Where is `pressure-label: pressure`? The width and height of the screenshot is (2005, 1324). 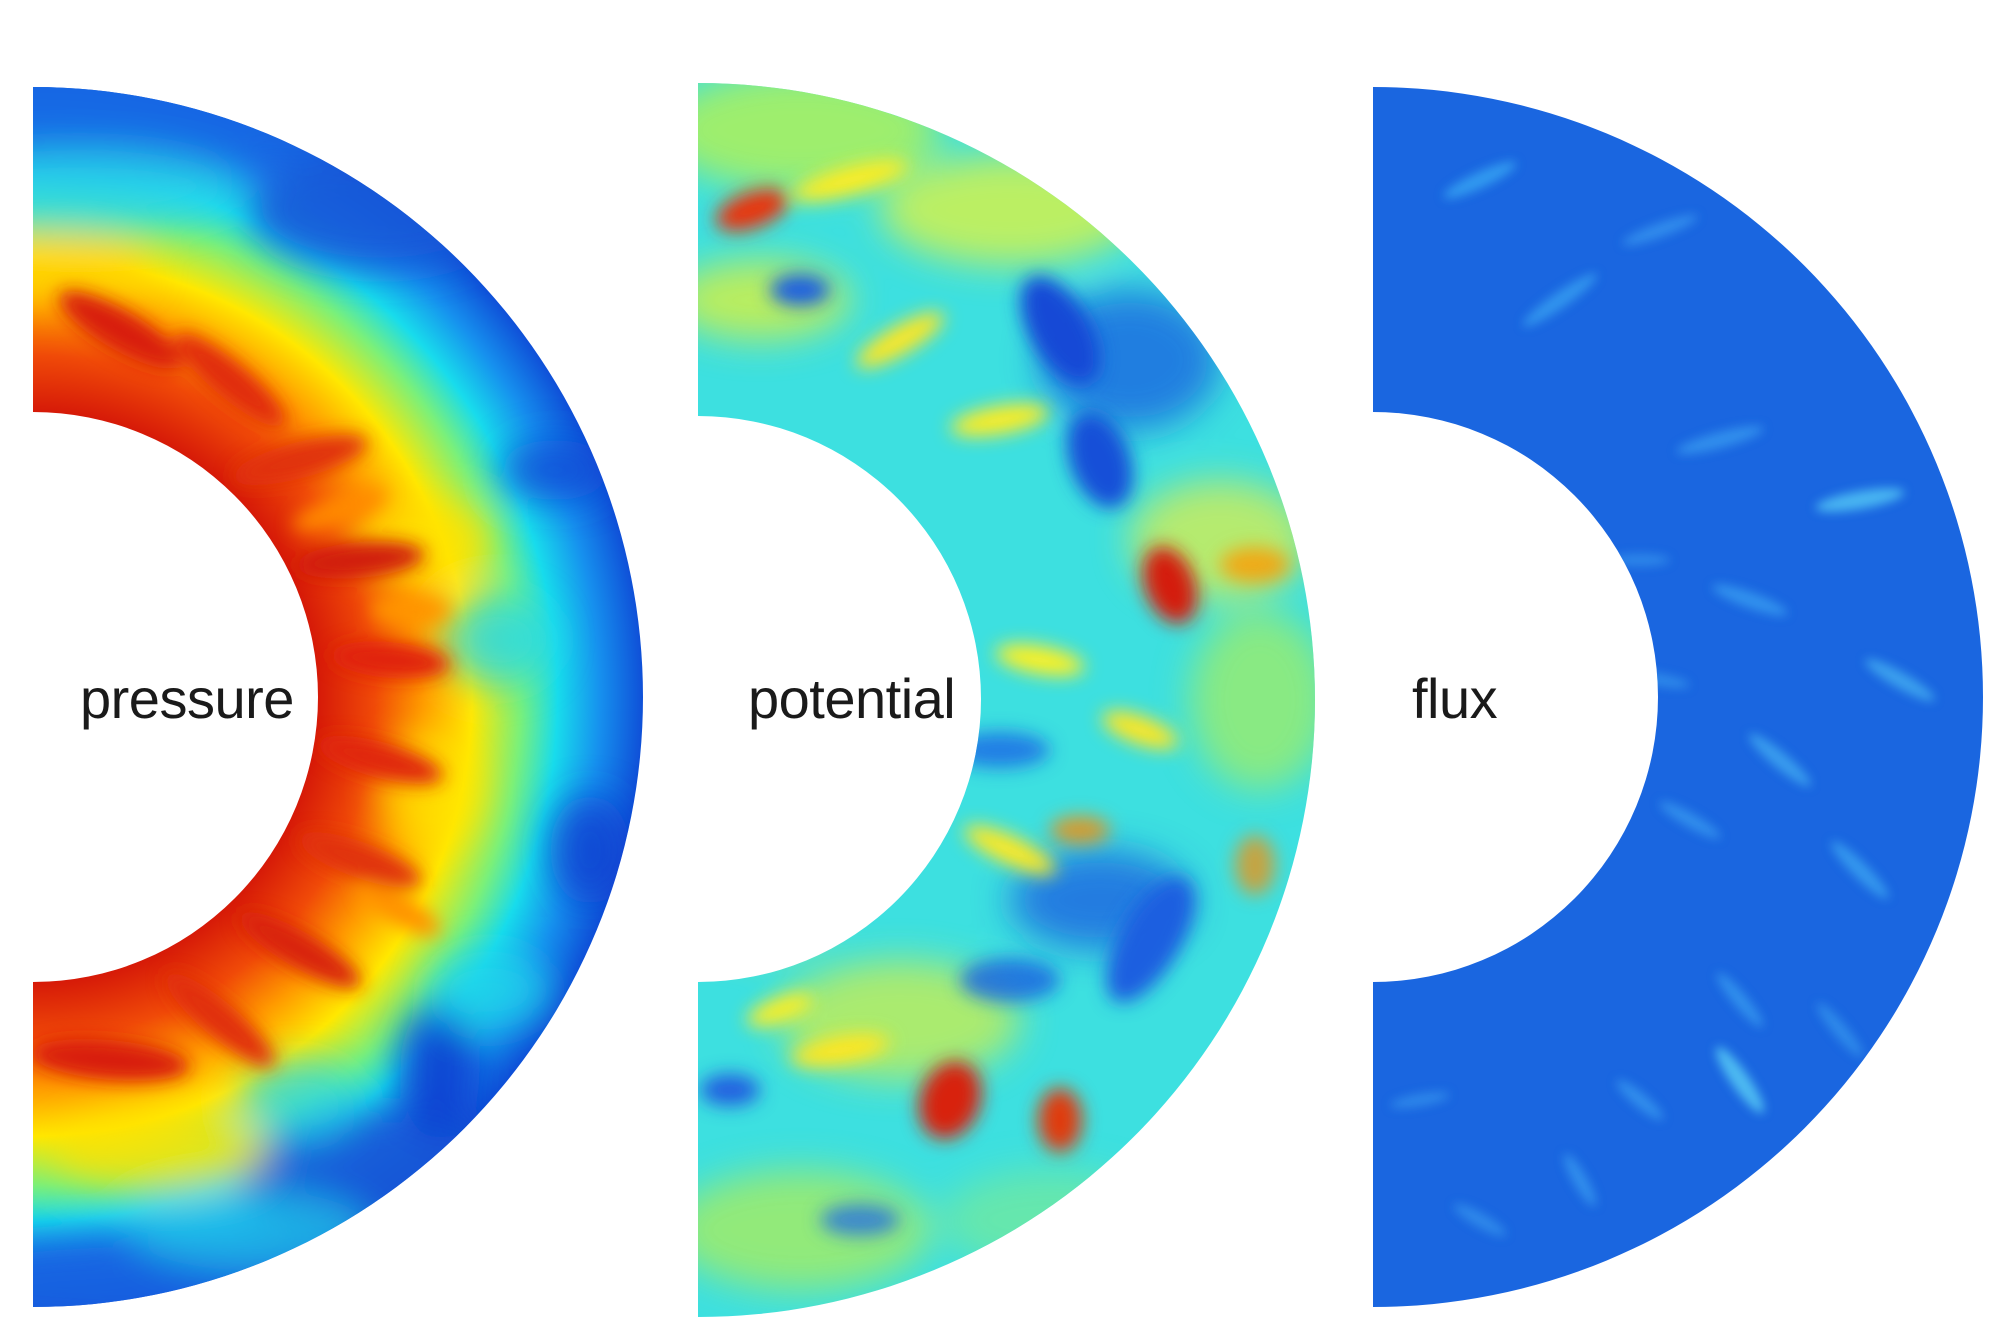
pressure-label: pressure is located at coordinates (187, 698).